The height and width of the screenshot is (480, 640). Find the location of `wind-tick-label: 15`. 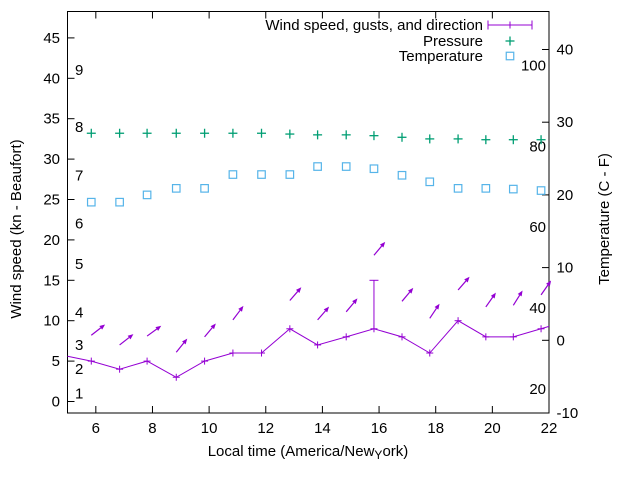

wind-tick-label: 15 is located at coordinates (51, 280).